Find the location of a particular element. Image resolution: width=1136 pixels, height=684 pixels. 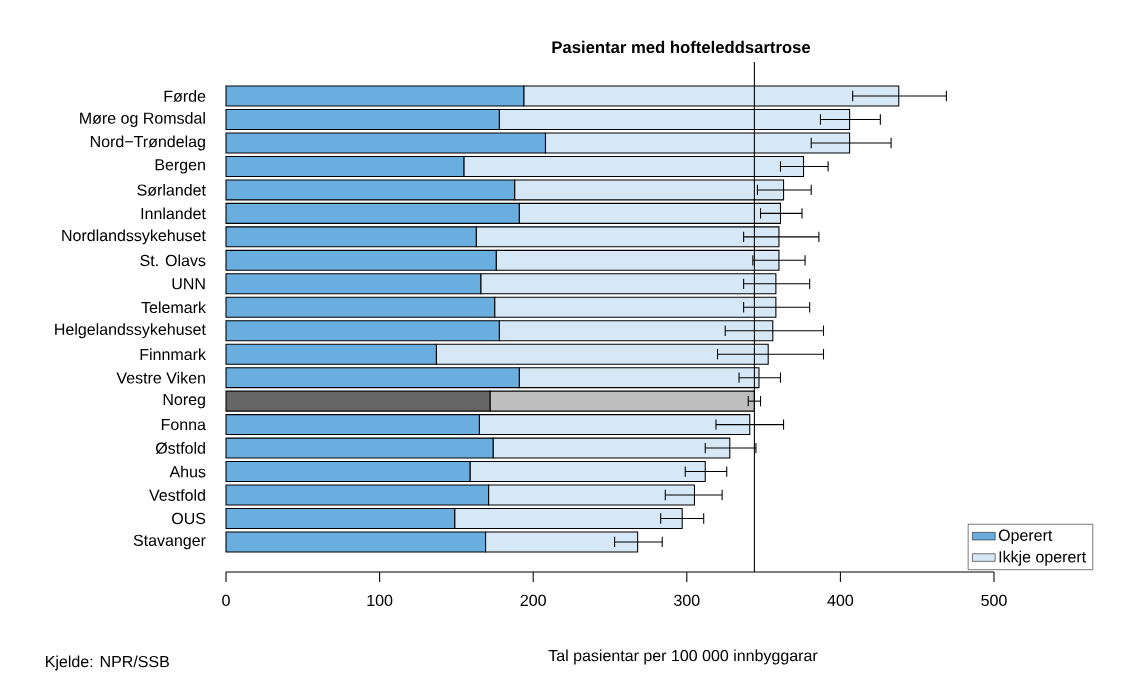

x-tick-label: 200 is located at coordinates (533, 600).